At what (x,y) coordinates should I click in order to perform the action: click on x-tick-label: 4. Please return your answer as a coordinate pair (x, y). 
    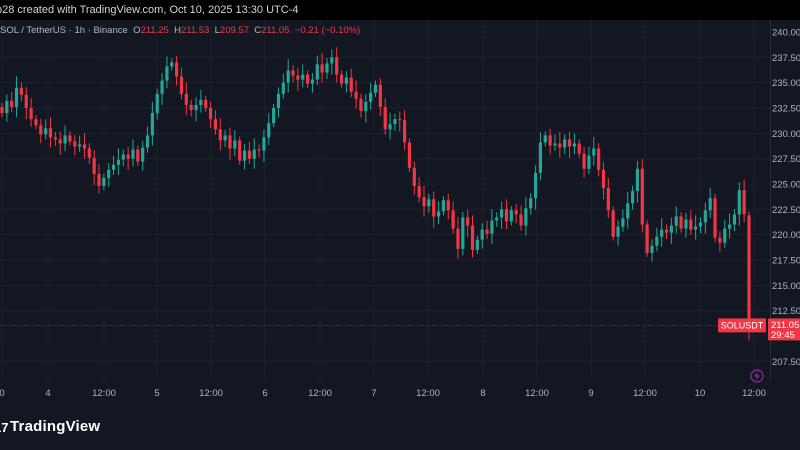
    Looking at the image, I should click on (47, 393).